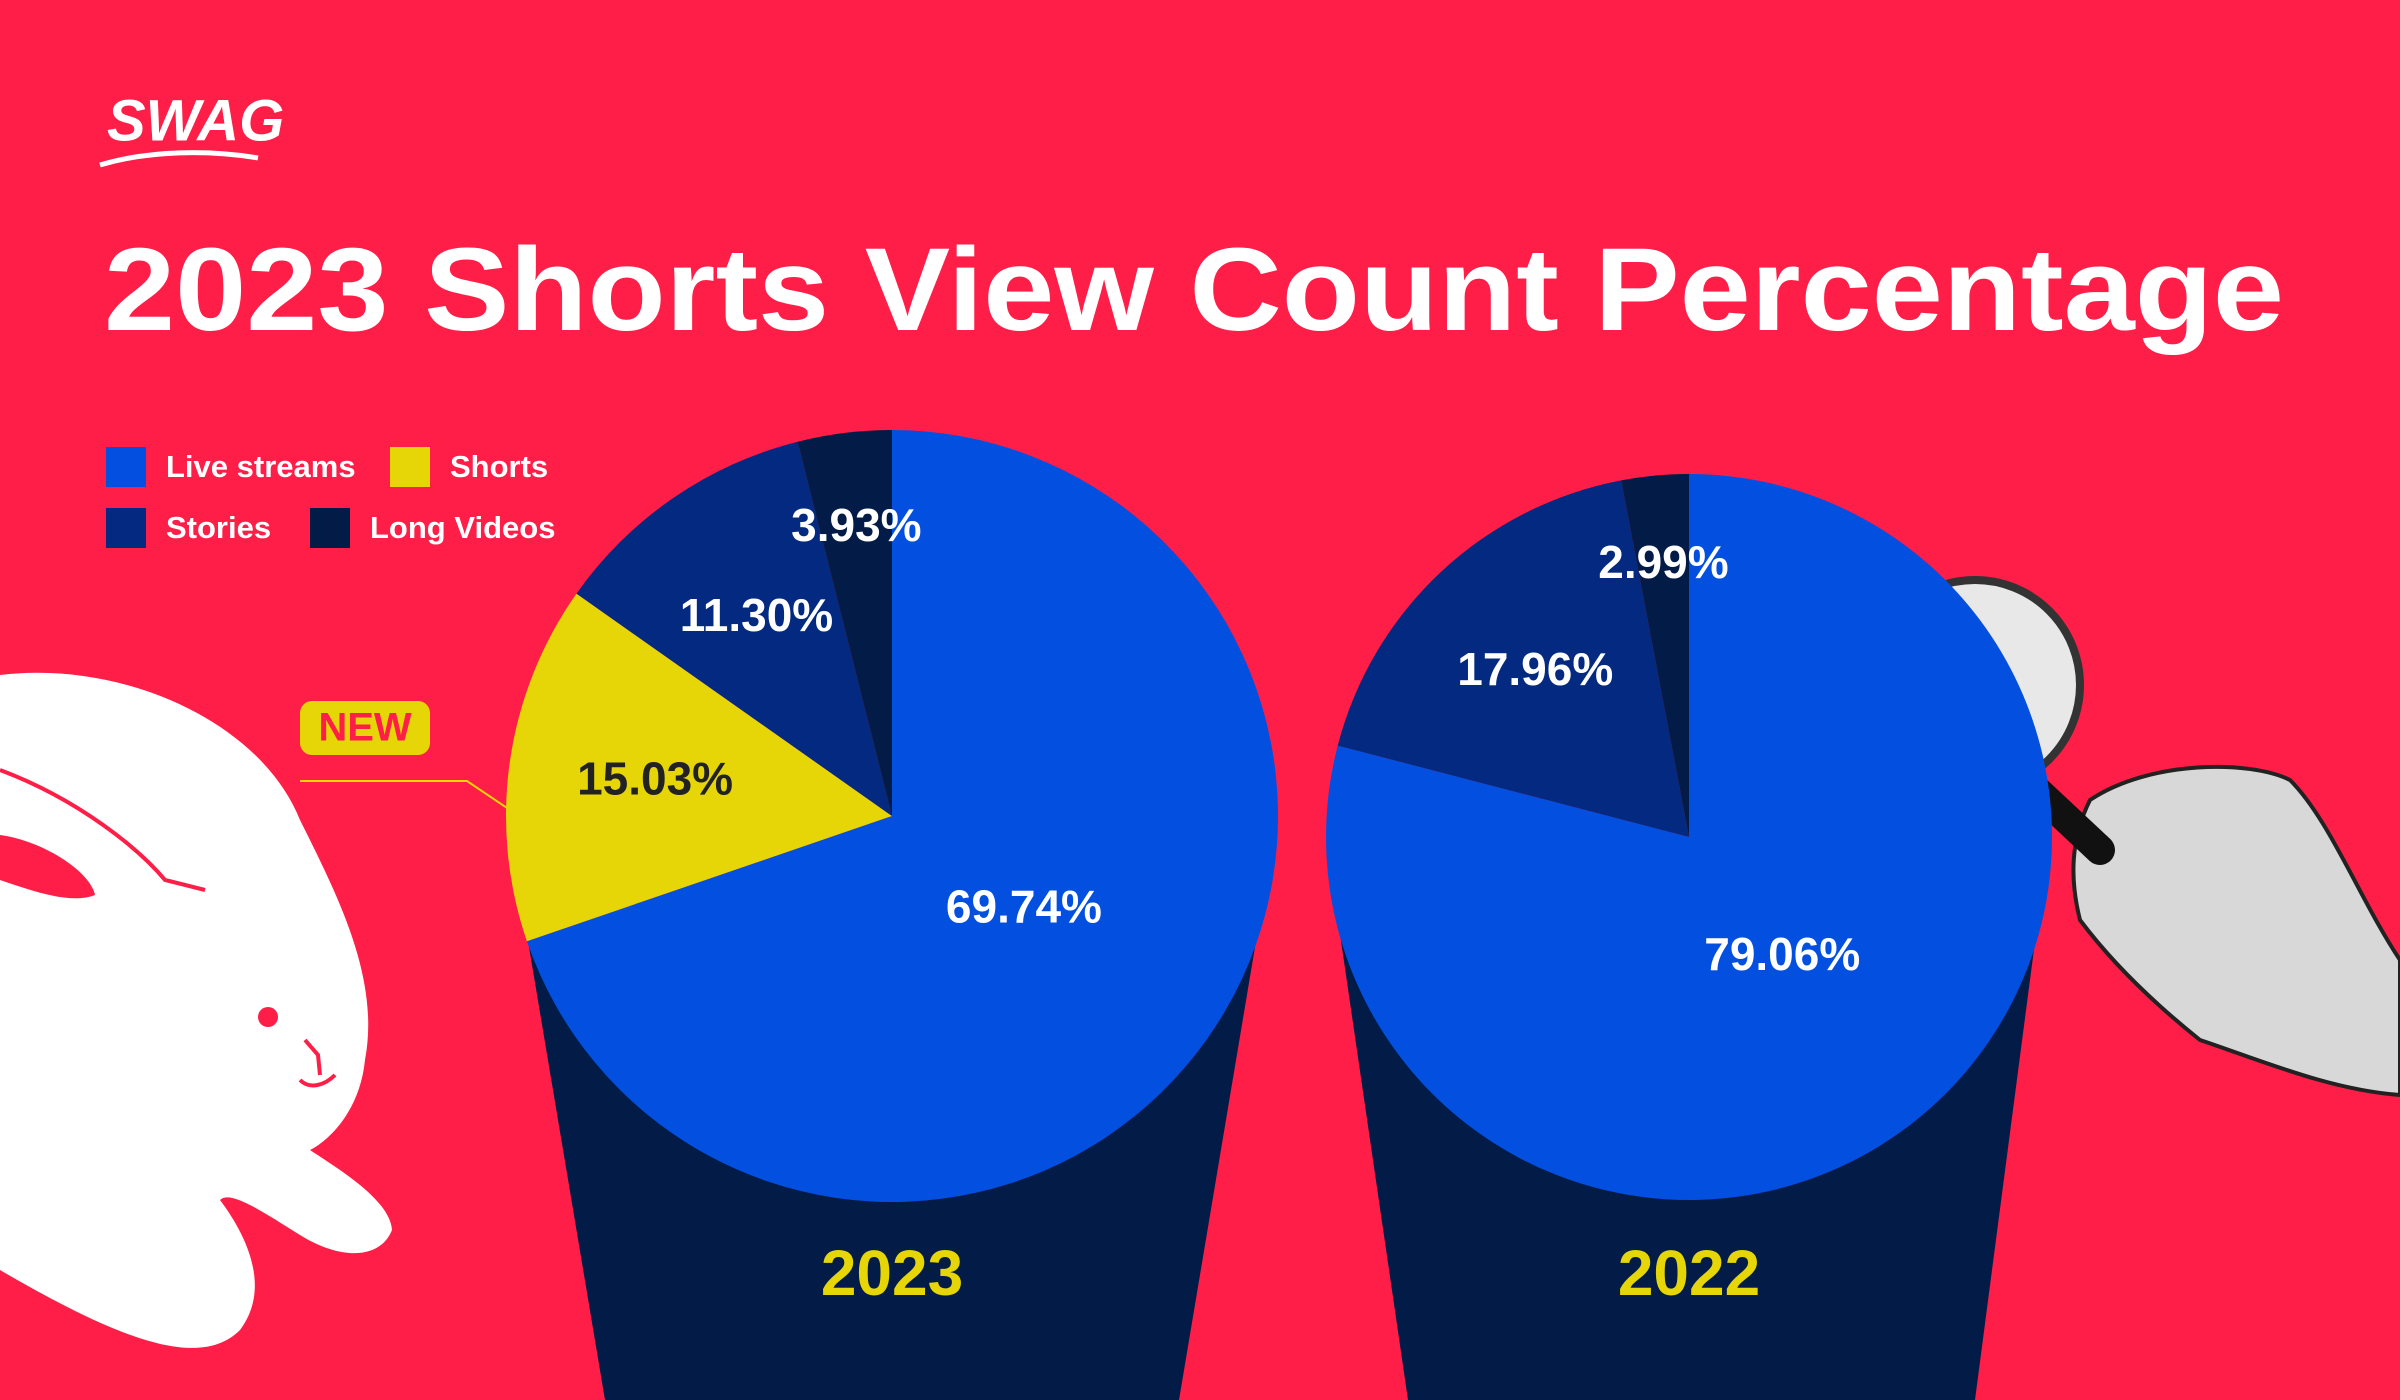 This screenshot has height=1400, width=2400. Describe the element at coordinates (892, 1273) in the screenshot. I see `pie-year: 2023` at that location.